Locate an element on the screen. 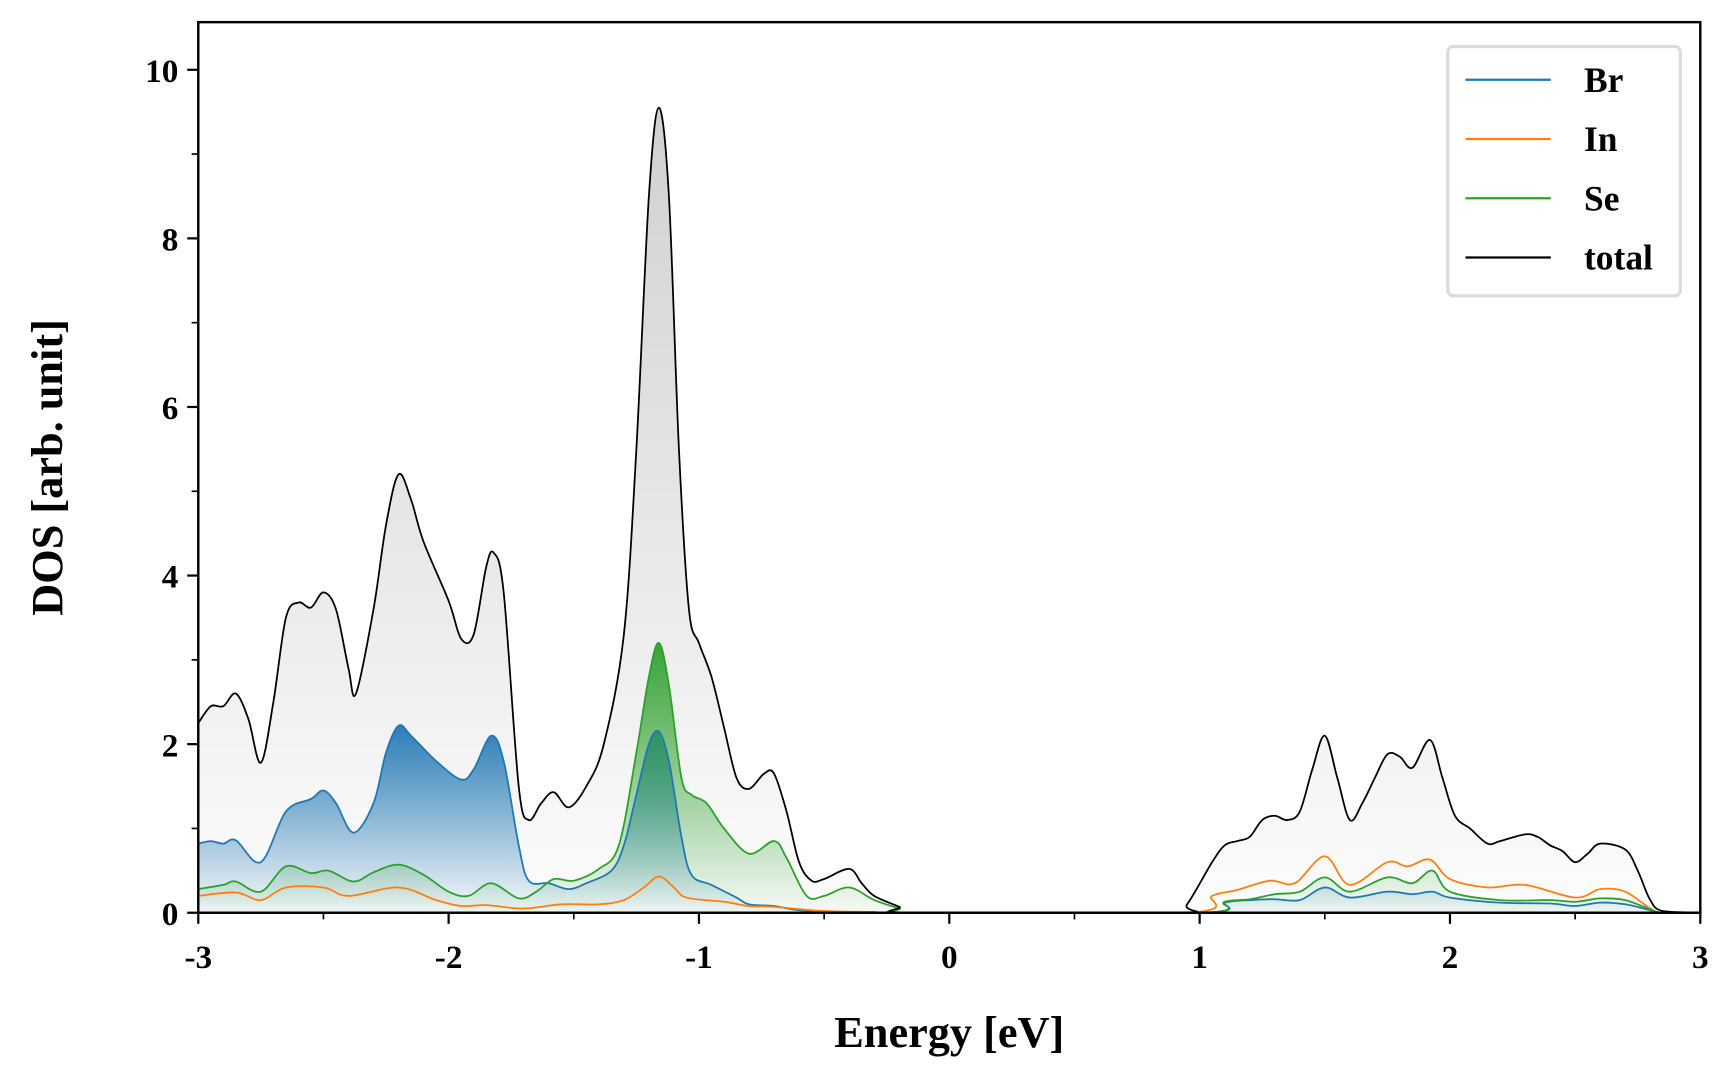 The width and height of the screenshot is (1728, 1080). y-tick-label: 0 is located at coordinates (170, 914).